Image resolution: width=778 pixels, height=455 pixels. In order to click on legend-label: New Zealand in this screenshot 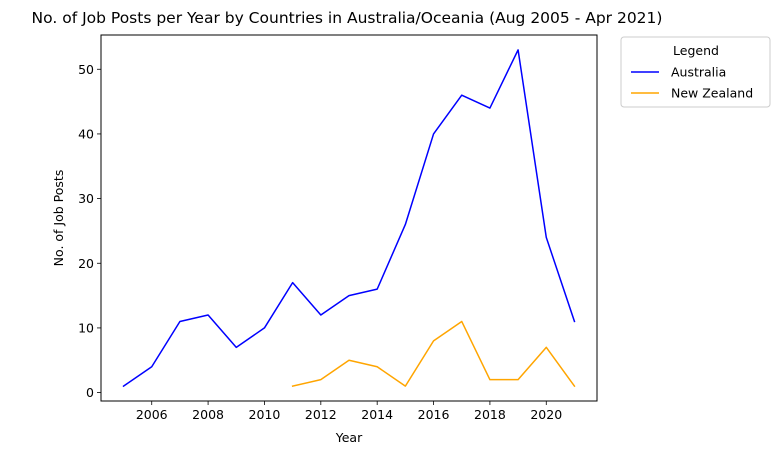, I will do `click(712, 93)`.